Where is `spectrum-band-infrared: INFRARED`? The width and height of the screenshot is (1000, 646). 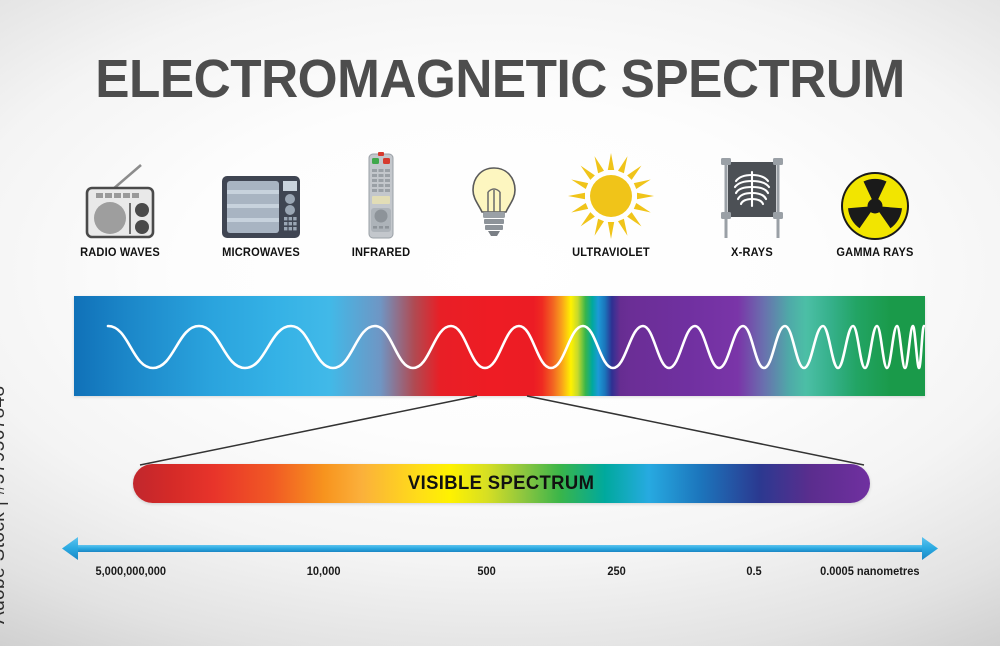 spectrum-band-infrared: INFRARED is located at coordinates (381, 204).